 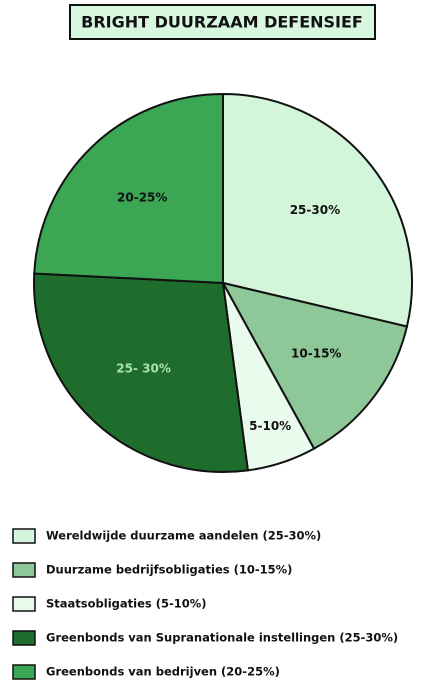 I want to click on title-box, so click(x=222, y=22).